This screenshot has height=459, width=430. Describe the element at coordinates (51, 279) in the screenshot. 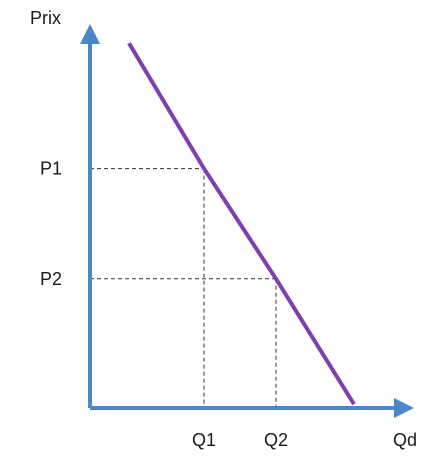

I see `y-tick-label-2: P2` at that location.